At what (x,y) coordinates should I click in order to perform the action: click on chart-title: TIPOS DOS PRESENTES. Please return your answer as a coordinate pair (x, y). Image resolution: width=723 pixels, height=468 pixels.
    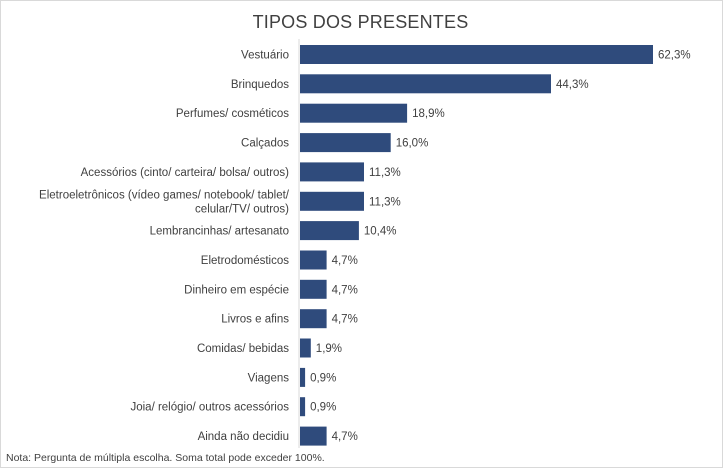
    Looking at the image, I should click on (360, 22).